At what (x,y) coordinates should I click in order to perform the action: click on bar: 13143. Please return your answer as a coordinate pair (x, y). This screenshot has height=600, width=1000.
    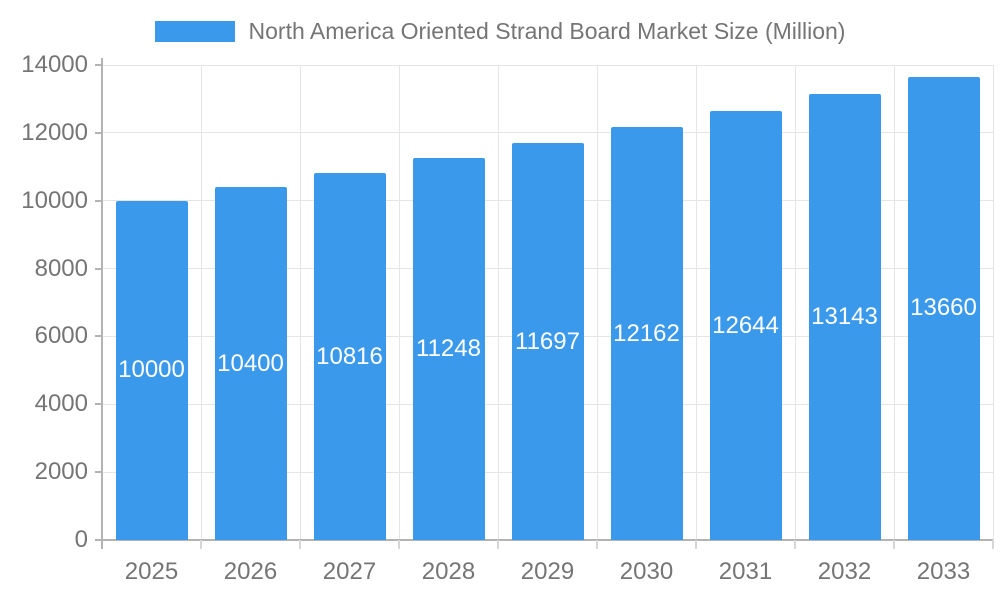
    Looking at the image, I should click on (844, 317).